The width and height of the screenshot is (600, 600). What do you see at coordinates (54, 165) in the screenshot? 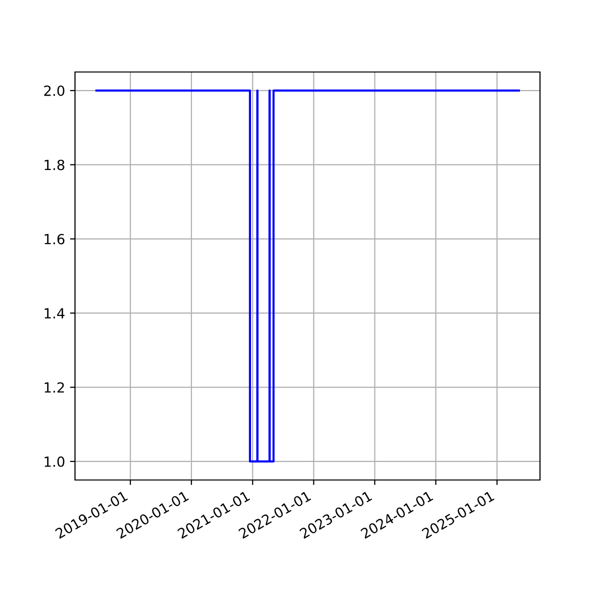
I see `y-tick-label: 1.8` at bounding box center [54, 165].